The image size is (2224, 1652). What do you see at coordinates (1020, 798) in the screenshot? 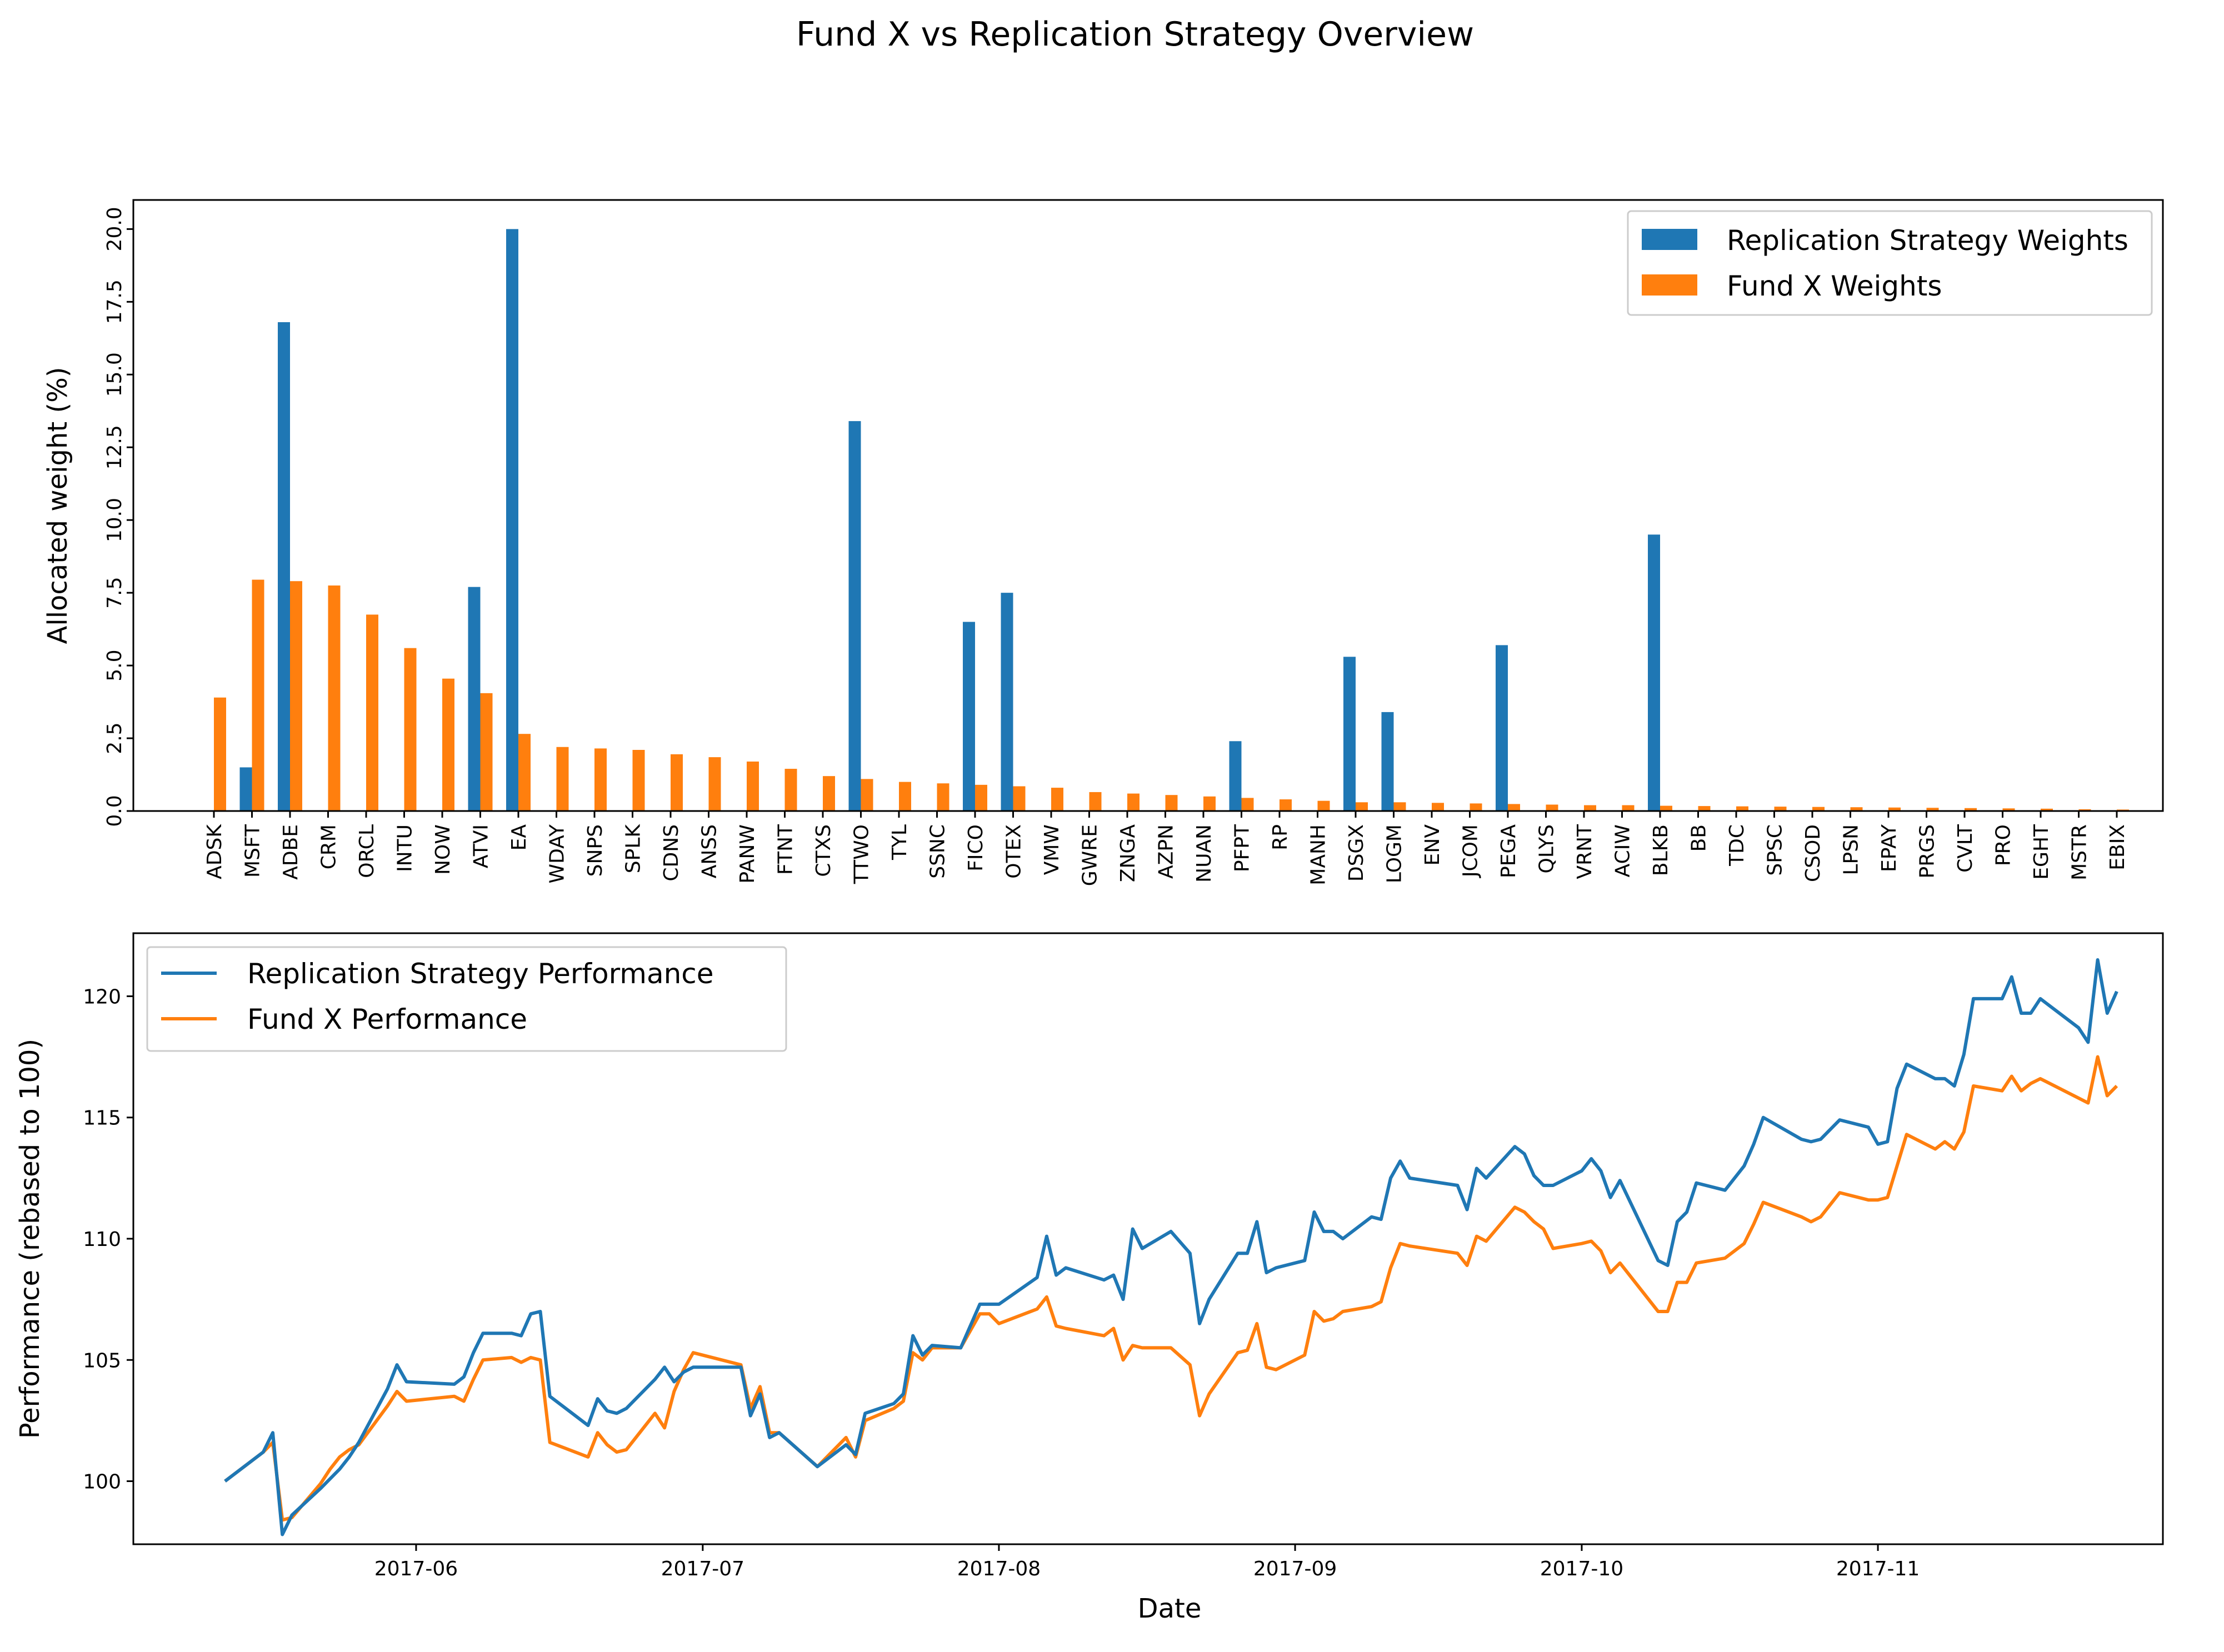
I see `bar-fund-otex` at bounding box center [1020, 798].